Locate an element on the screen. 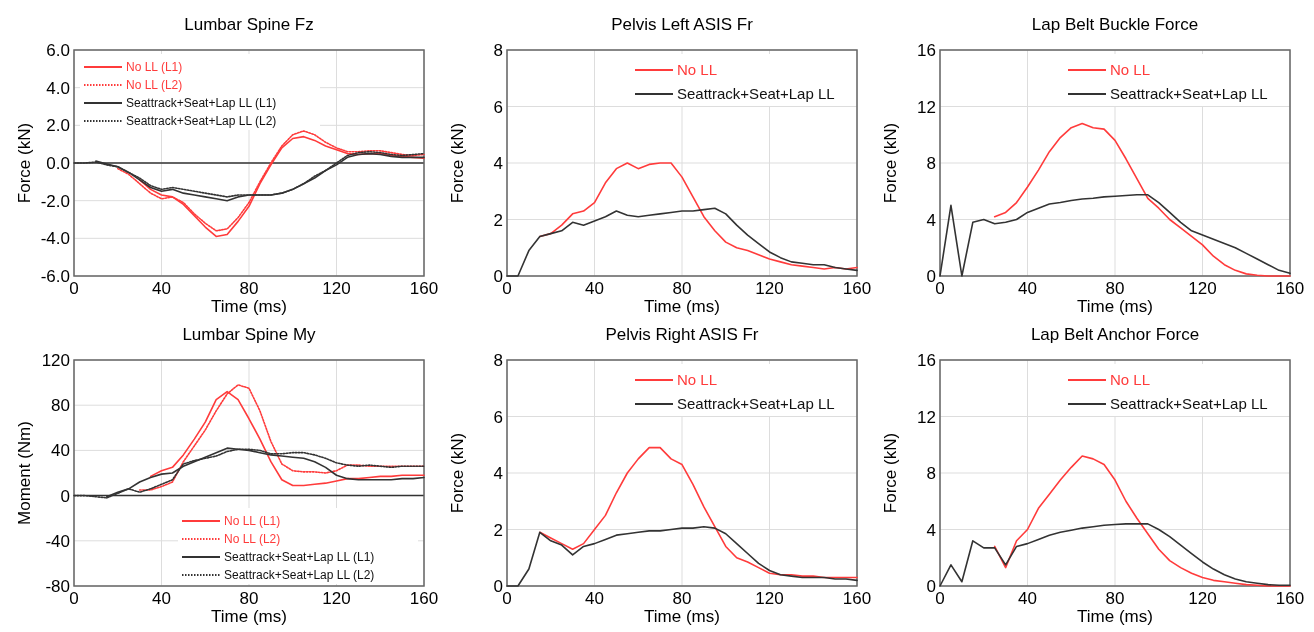 This screenshot has height=632, width=1314. chart-title: Pelvis Left ASIS Fr is located at coordinates (682, 24).